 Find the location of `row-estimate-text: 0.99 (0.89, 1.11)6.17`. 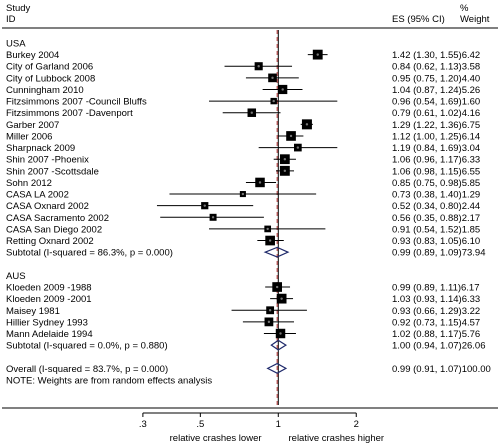

row-estimate-text: 0.99 (0.89, 1.11)6.17 is located at coordinates (436, 288).